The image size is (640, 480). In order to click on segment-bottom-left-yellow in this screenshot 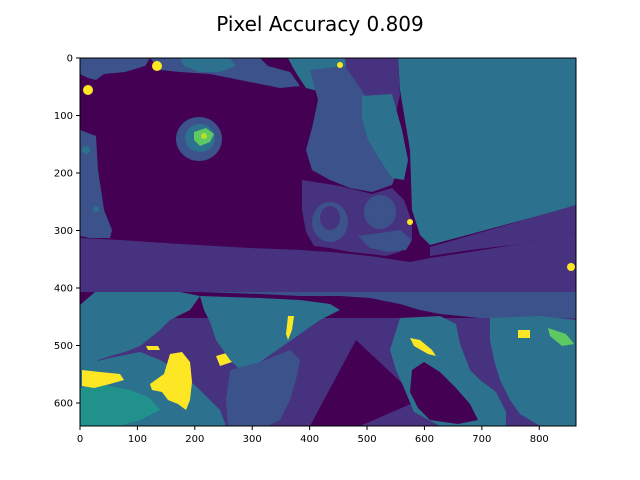, I will do `click(103, 379)`.